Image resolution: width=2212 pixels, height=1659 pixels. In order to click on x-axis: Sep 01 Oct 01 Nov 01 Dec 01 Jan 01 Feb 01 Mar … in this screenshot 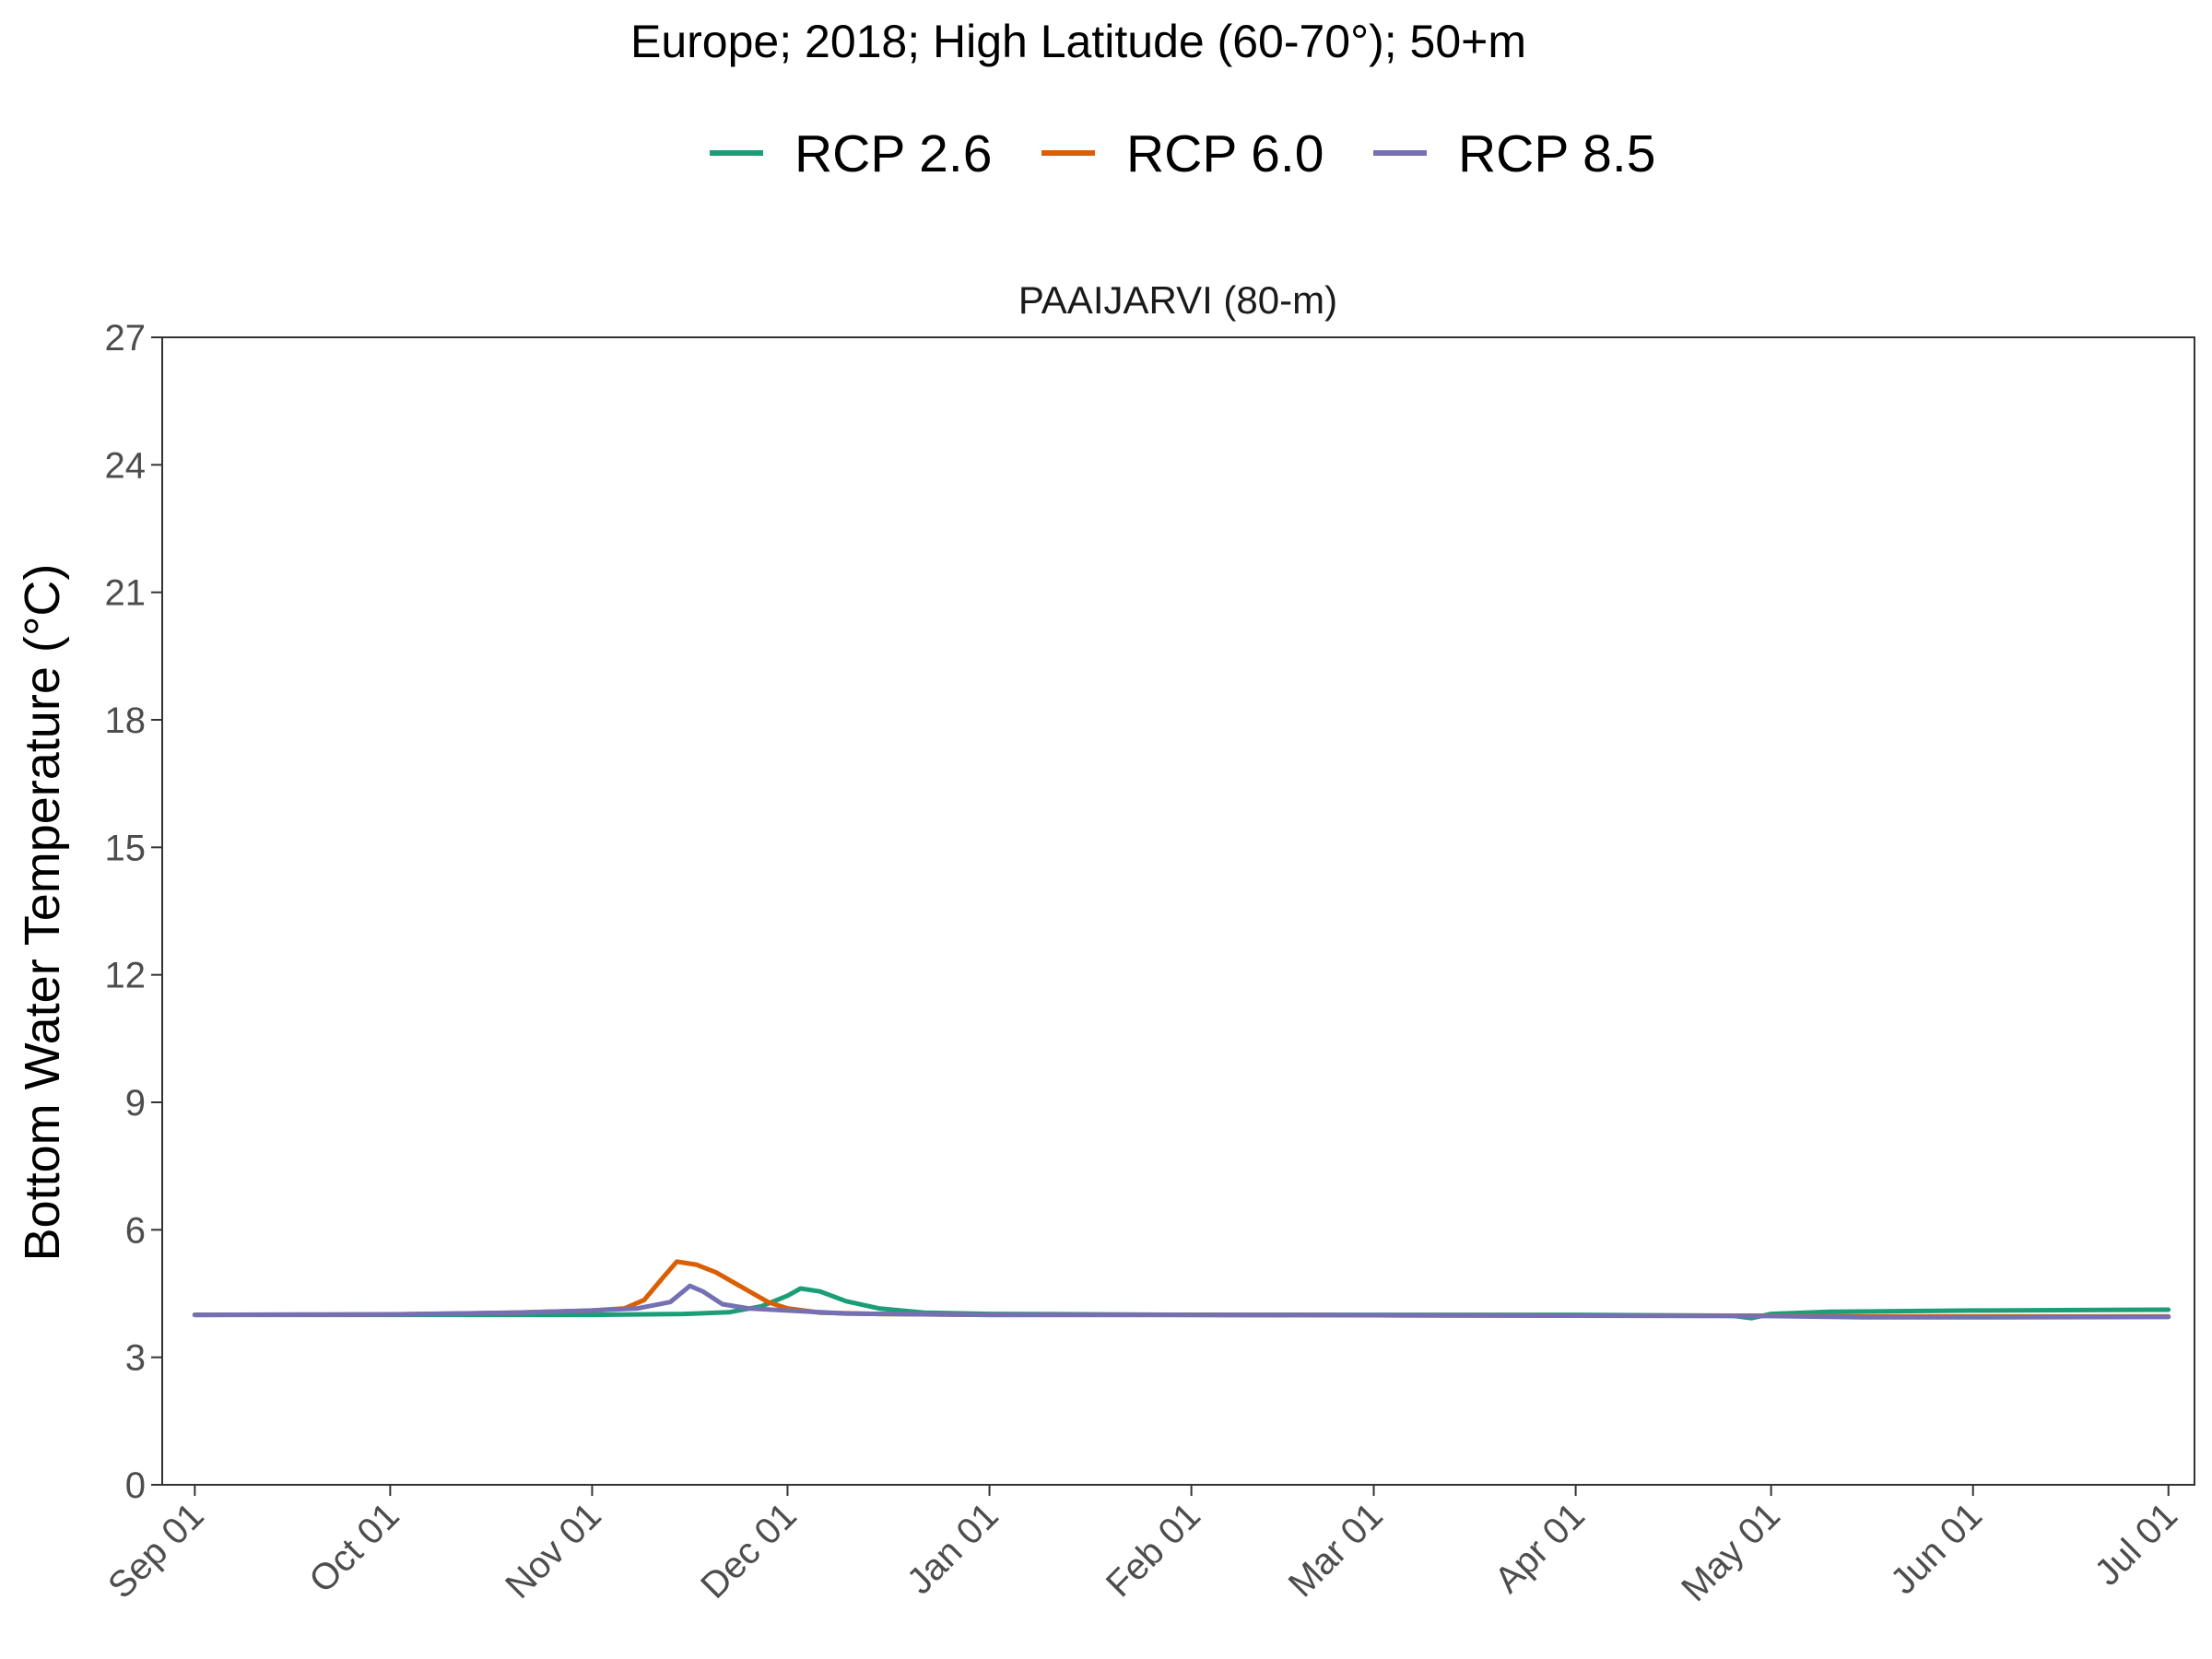, I will do `click(1142, 1547)`.